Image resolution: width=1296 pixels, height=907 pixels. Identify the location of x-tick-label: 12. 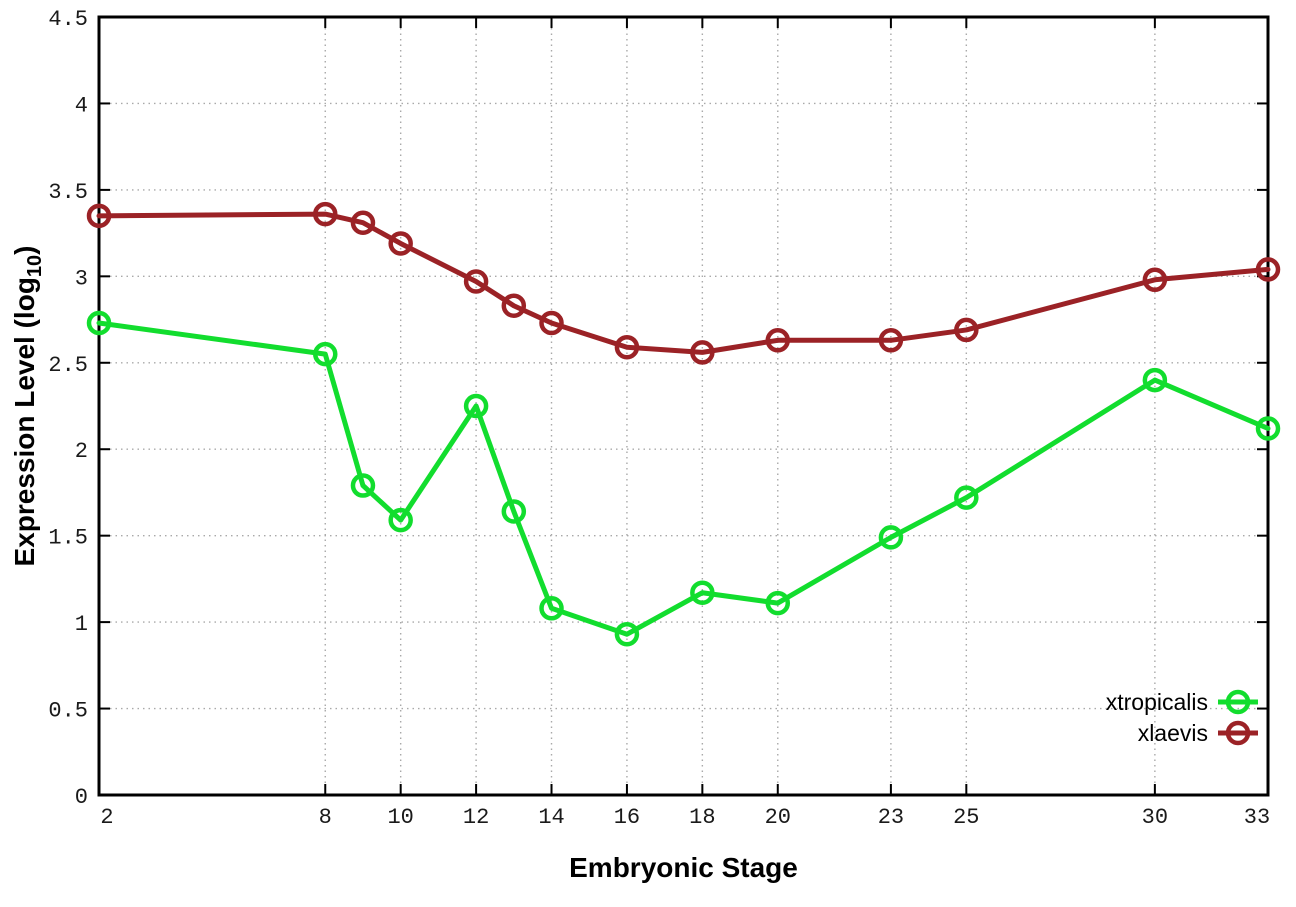
(476, 817).